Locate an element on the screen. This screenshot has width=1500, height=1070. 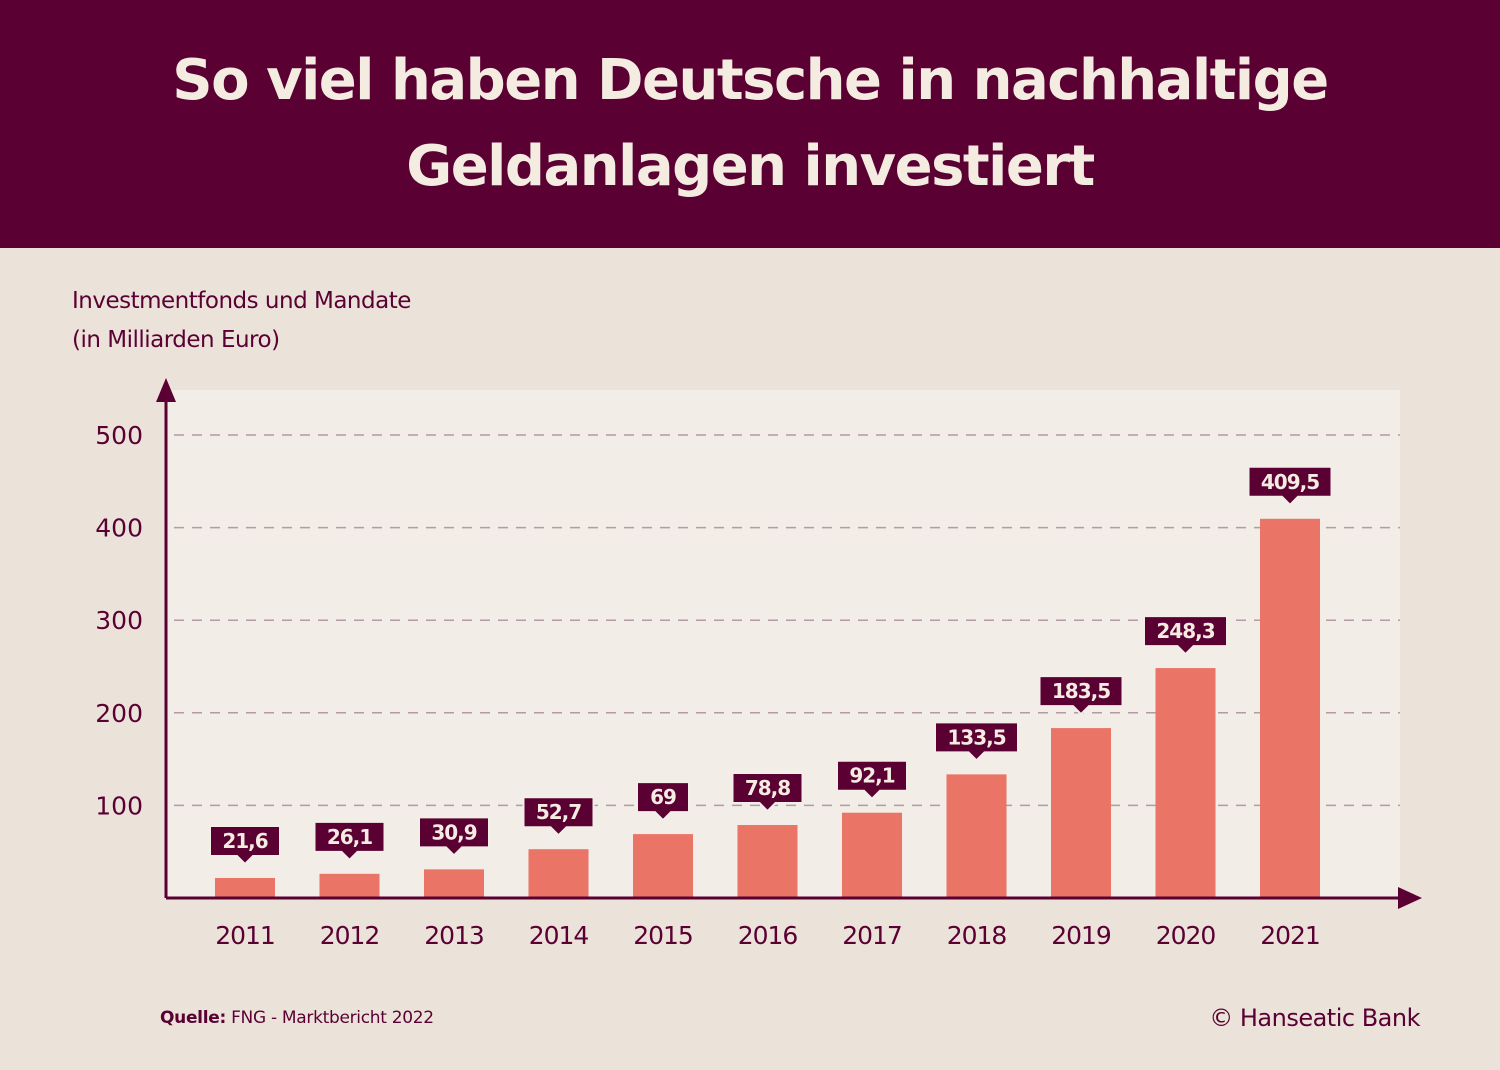
y-tick-label-100: 100 is located at coordinates (119, 805).